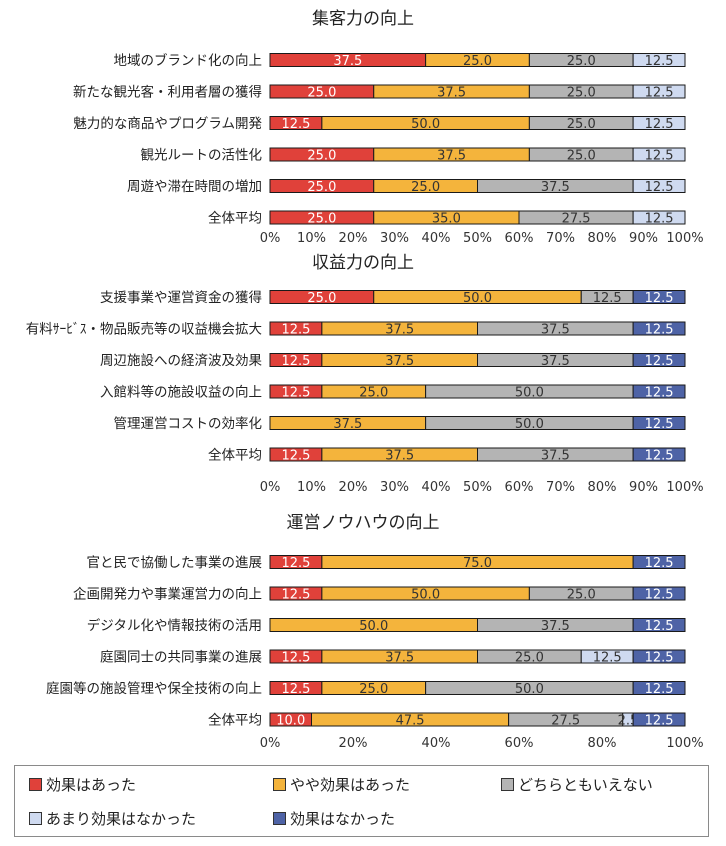  I want to click on category-label: デジタル化や情報技術の活用, so click(174, 625).